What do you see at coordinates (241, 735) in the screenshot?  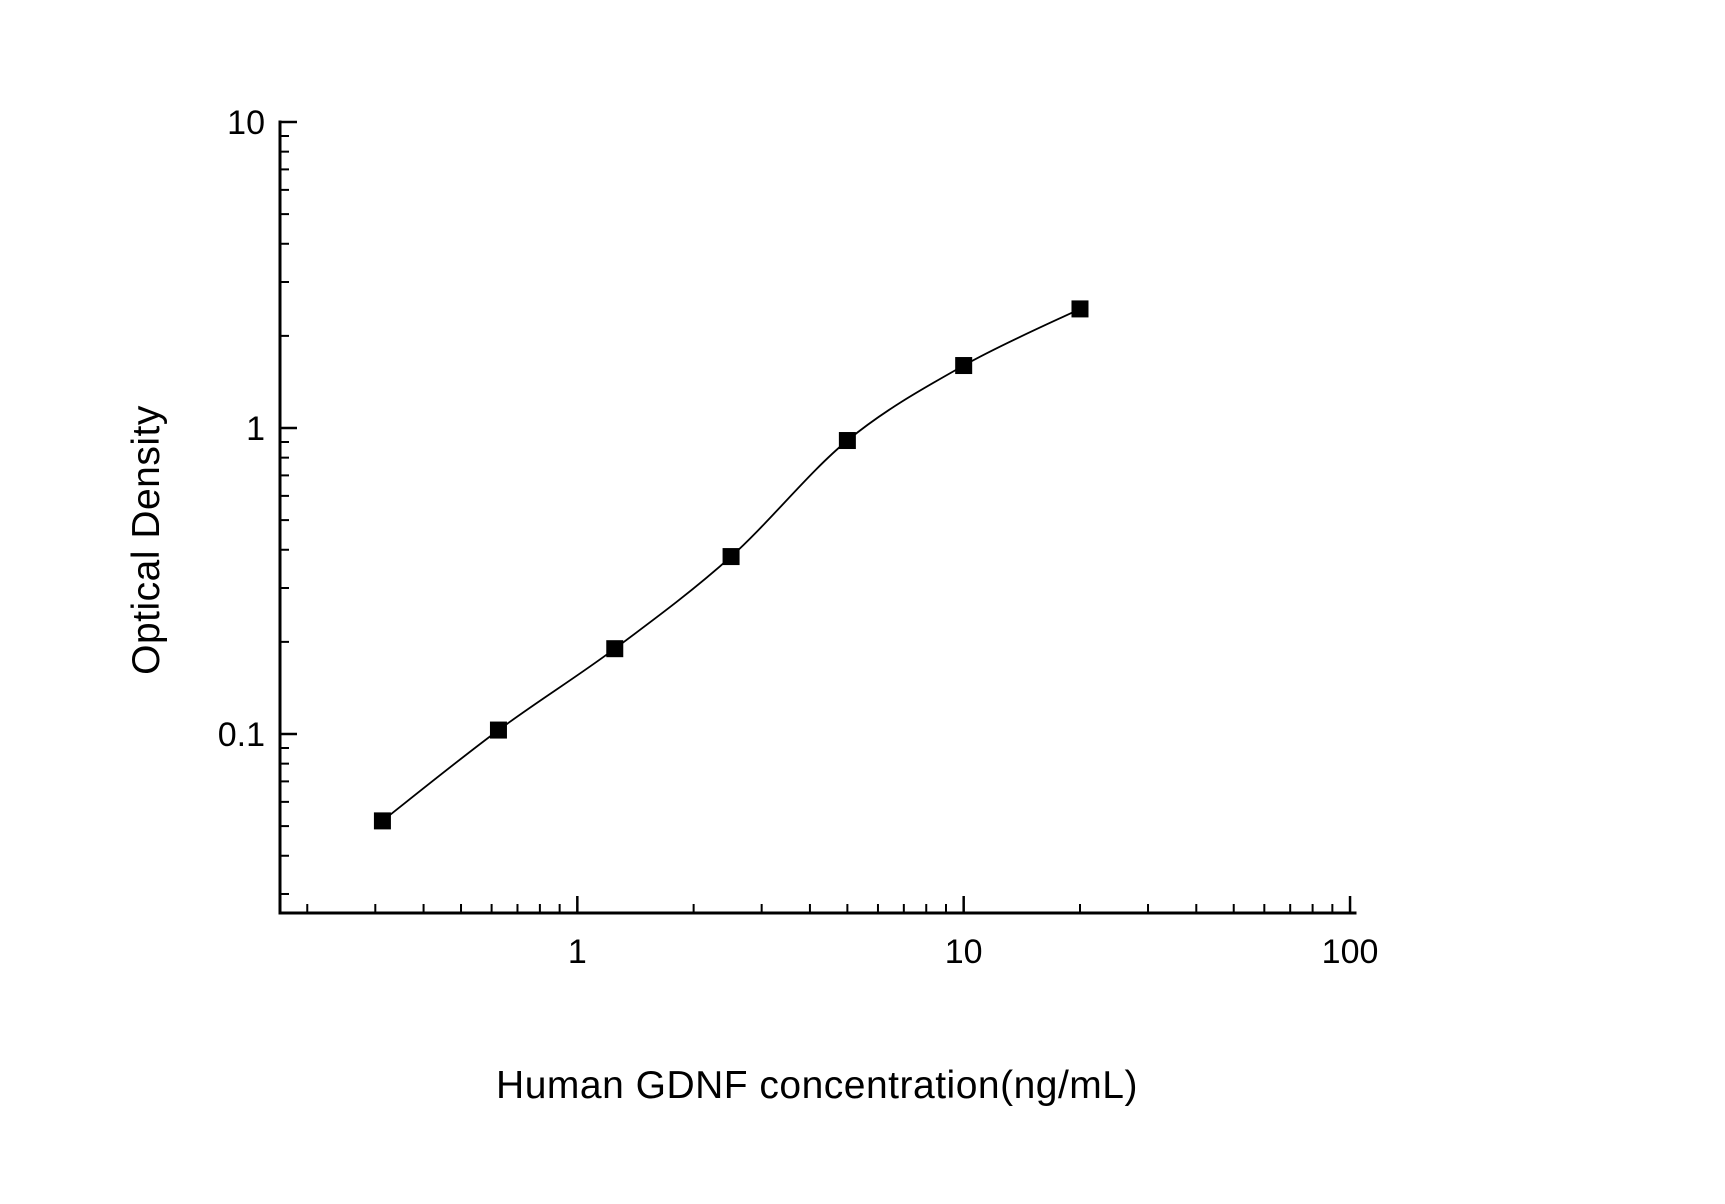 I see `y-tick-label: 0.1` at bounding box center [241, 735].